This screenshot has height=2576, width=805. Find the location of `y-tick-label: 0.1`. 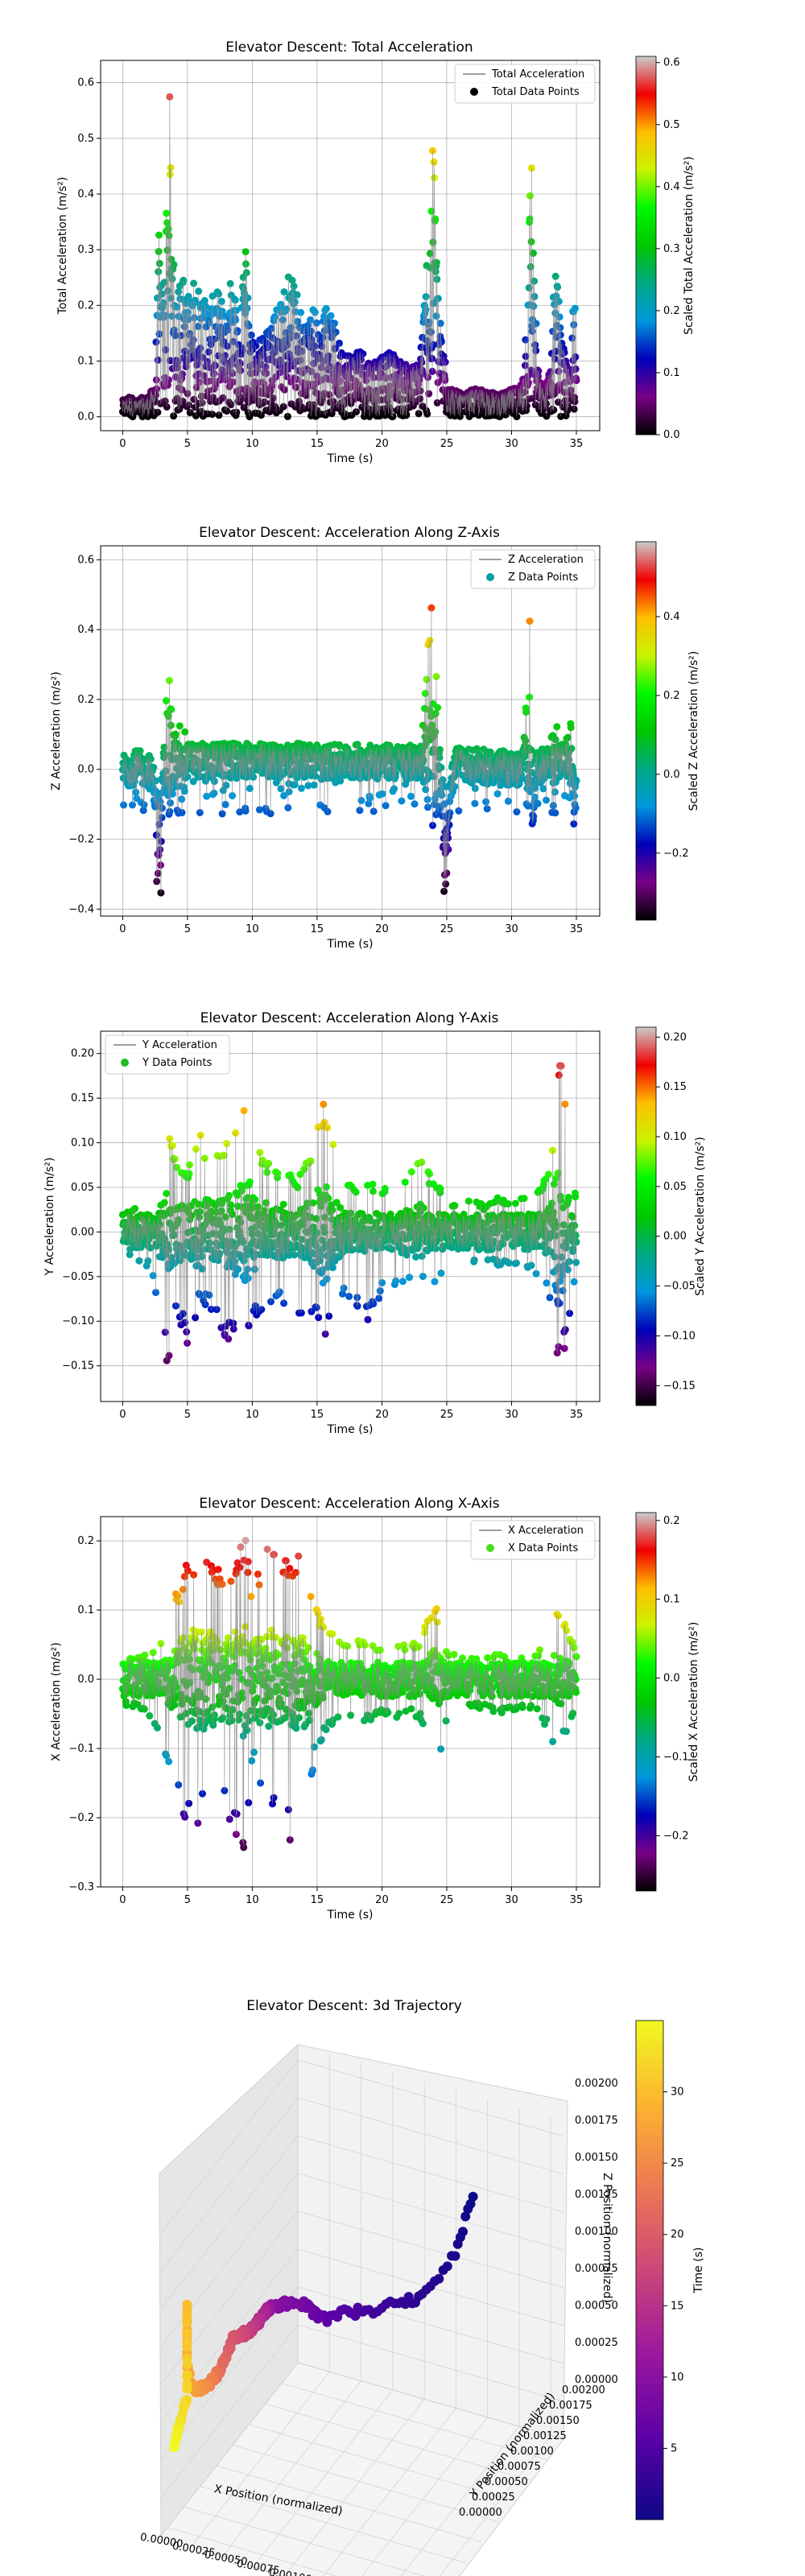

y-tick-label: 0.1 is located at coordinates (85, 362).